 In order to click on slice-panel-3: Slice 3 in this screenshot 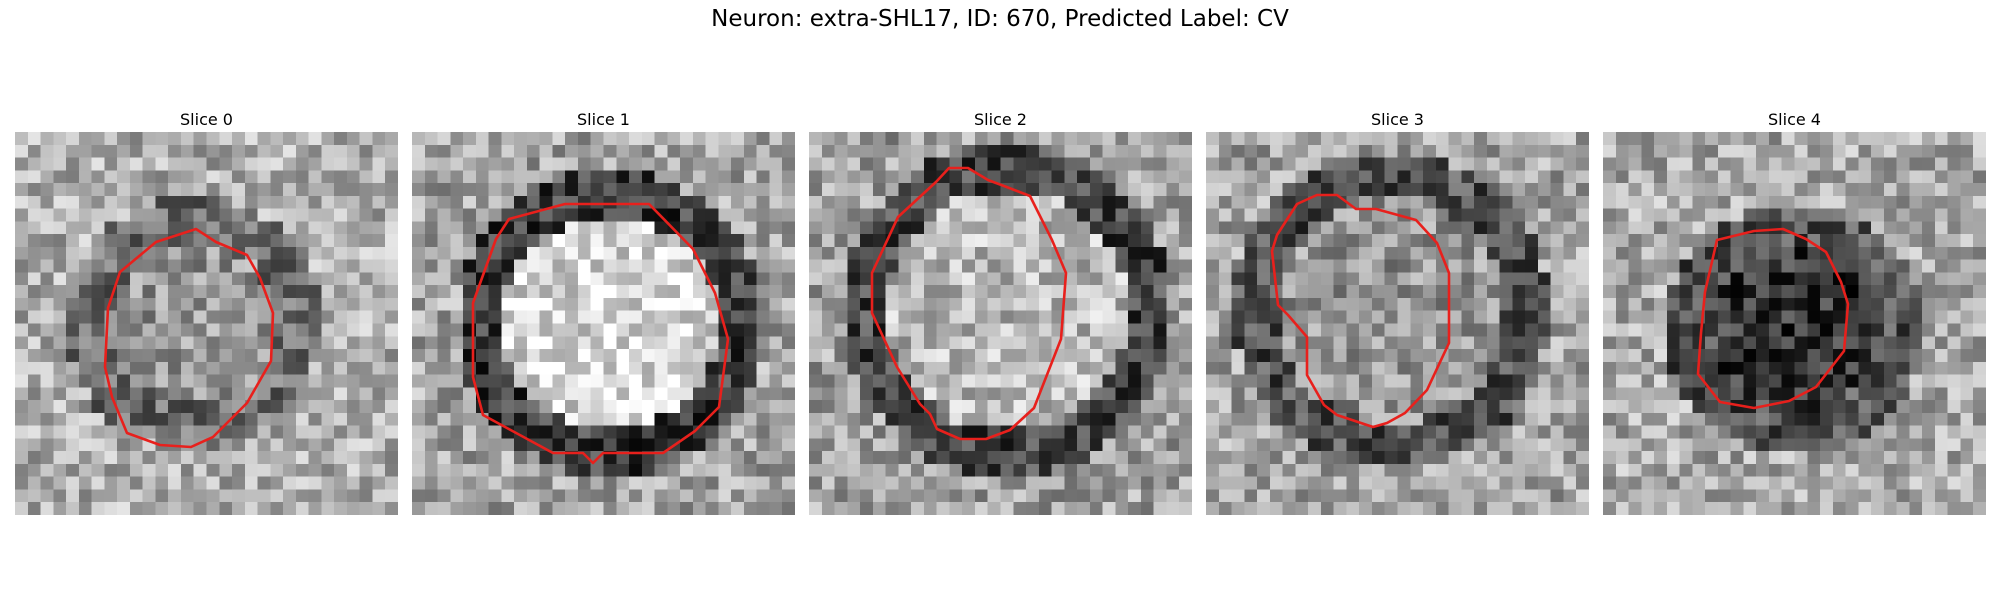, I will do `click(1397, 311)`.